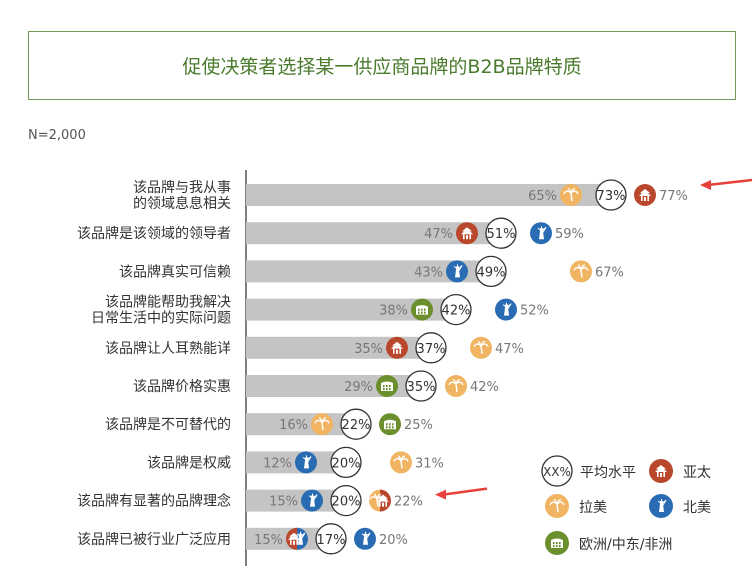  Describe the element at coordinates (418, 425) in the screenshot. I see `region-value-label: 25%` at that location.